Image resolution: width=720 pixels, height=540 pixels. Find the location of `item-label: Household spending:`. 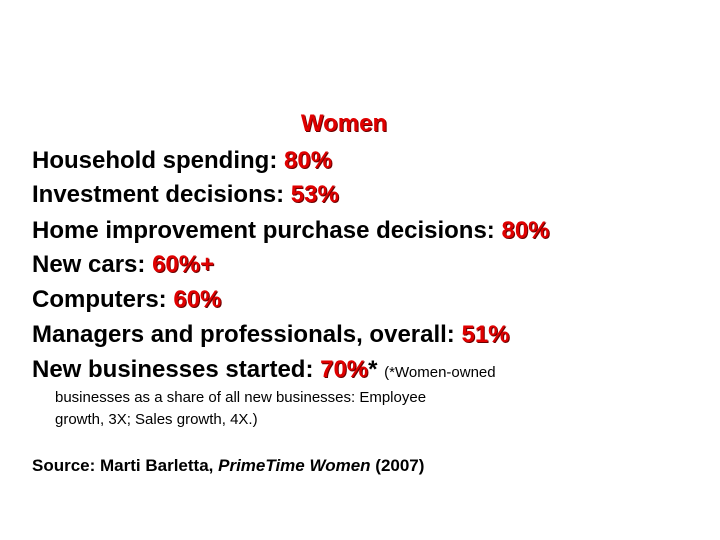

item-label: Household spending: is located at coordinates (155, 160).